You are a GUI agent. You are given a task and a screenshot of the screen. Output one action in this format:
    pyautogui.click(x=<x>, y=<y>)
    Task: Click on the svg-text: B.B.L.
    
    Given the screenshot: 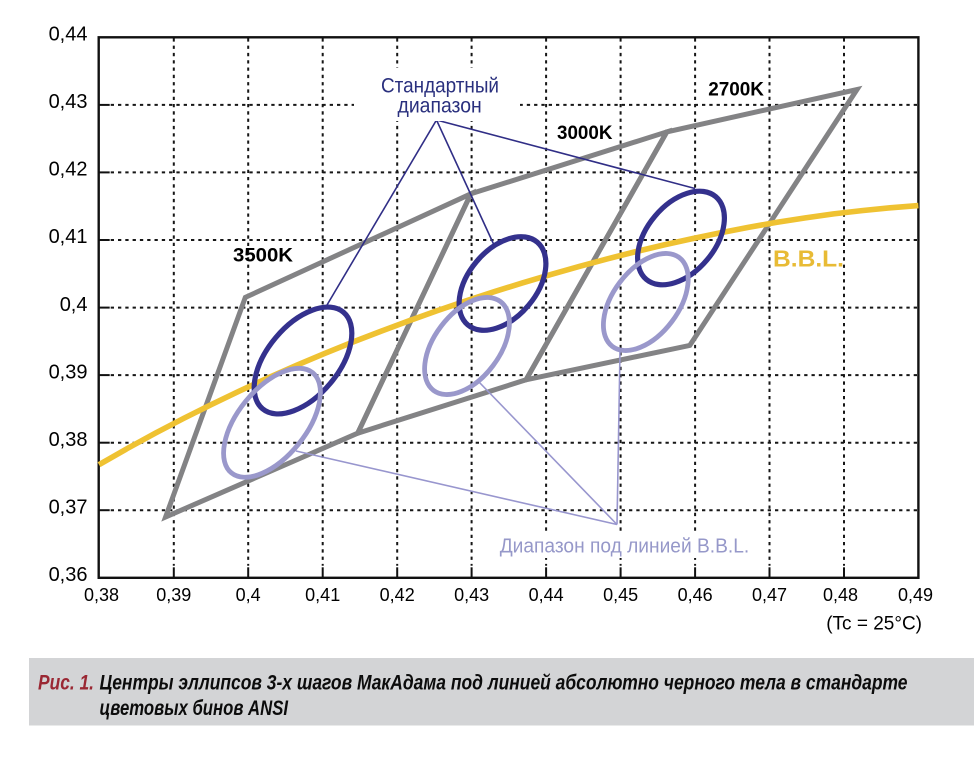 What is the action you would take?
    pyautogui.click(x=808, y=259)
    